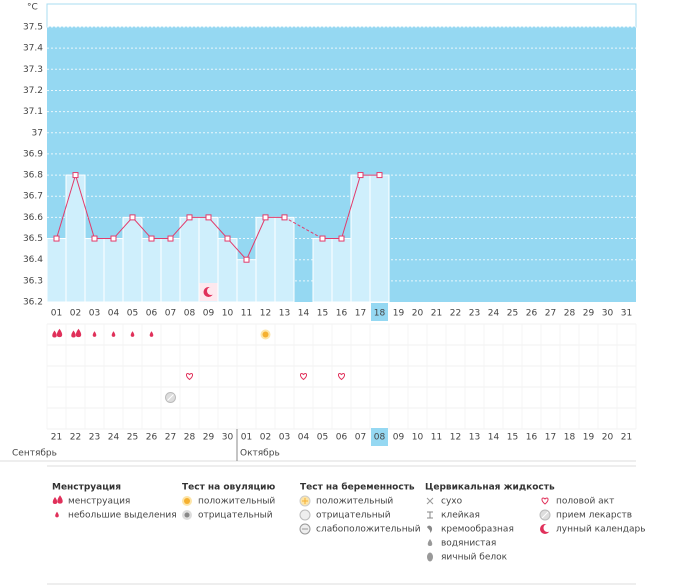 The image size is (675, 587). Describe the element at coordinates (114, 438) in the screenshot. I see `date-label: 24` at that location.